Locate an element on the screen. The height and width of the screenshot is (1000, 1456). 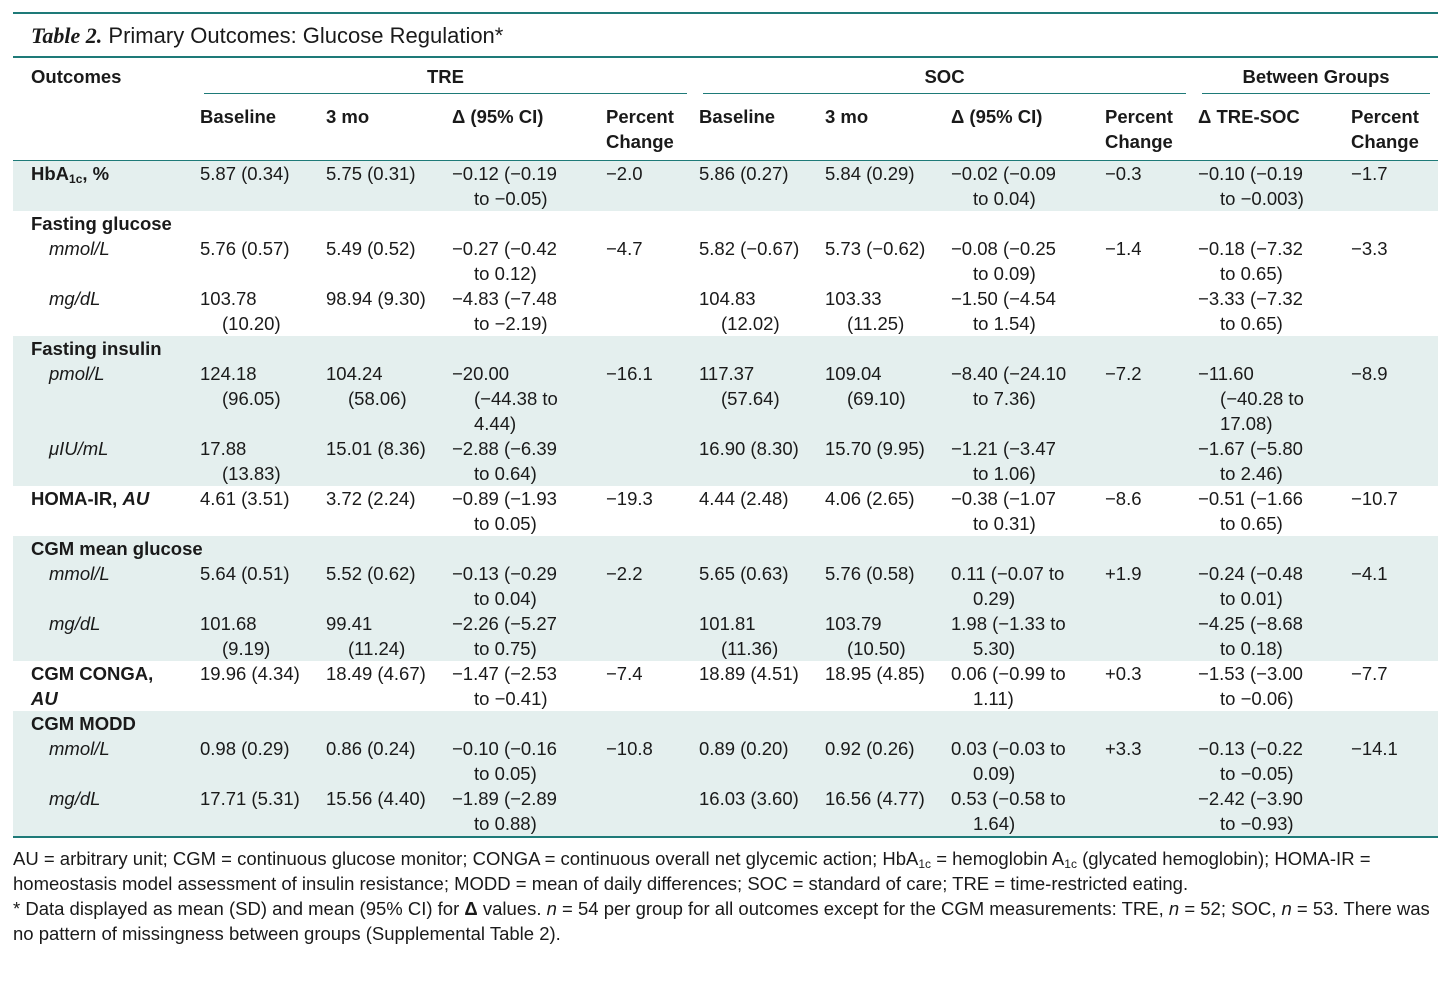
cell: 0.89 (0.20) is located at coordinates (758, 761).